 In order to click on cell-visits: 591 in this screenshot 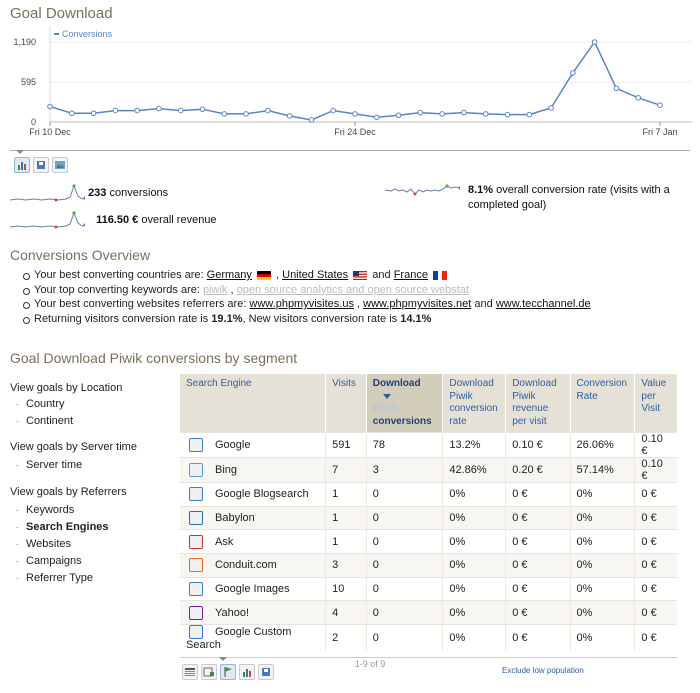, I will do `click(346, 445)`.